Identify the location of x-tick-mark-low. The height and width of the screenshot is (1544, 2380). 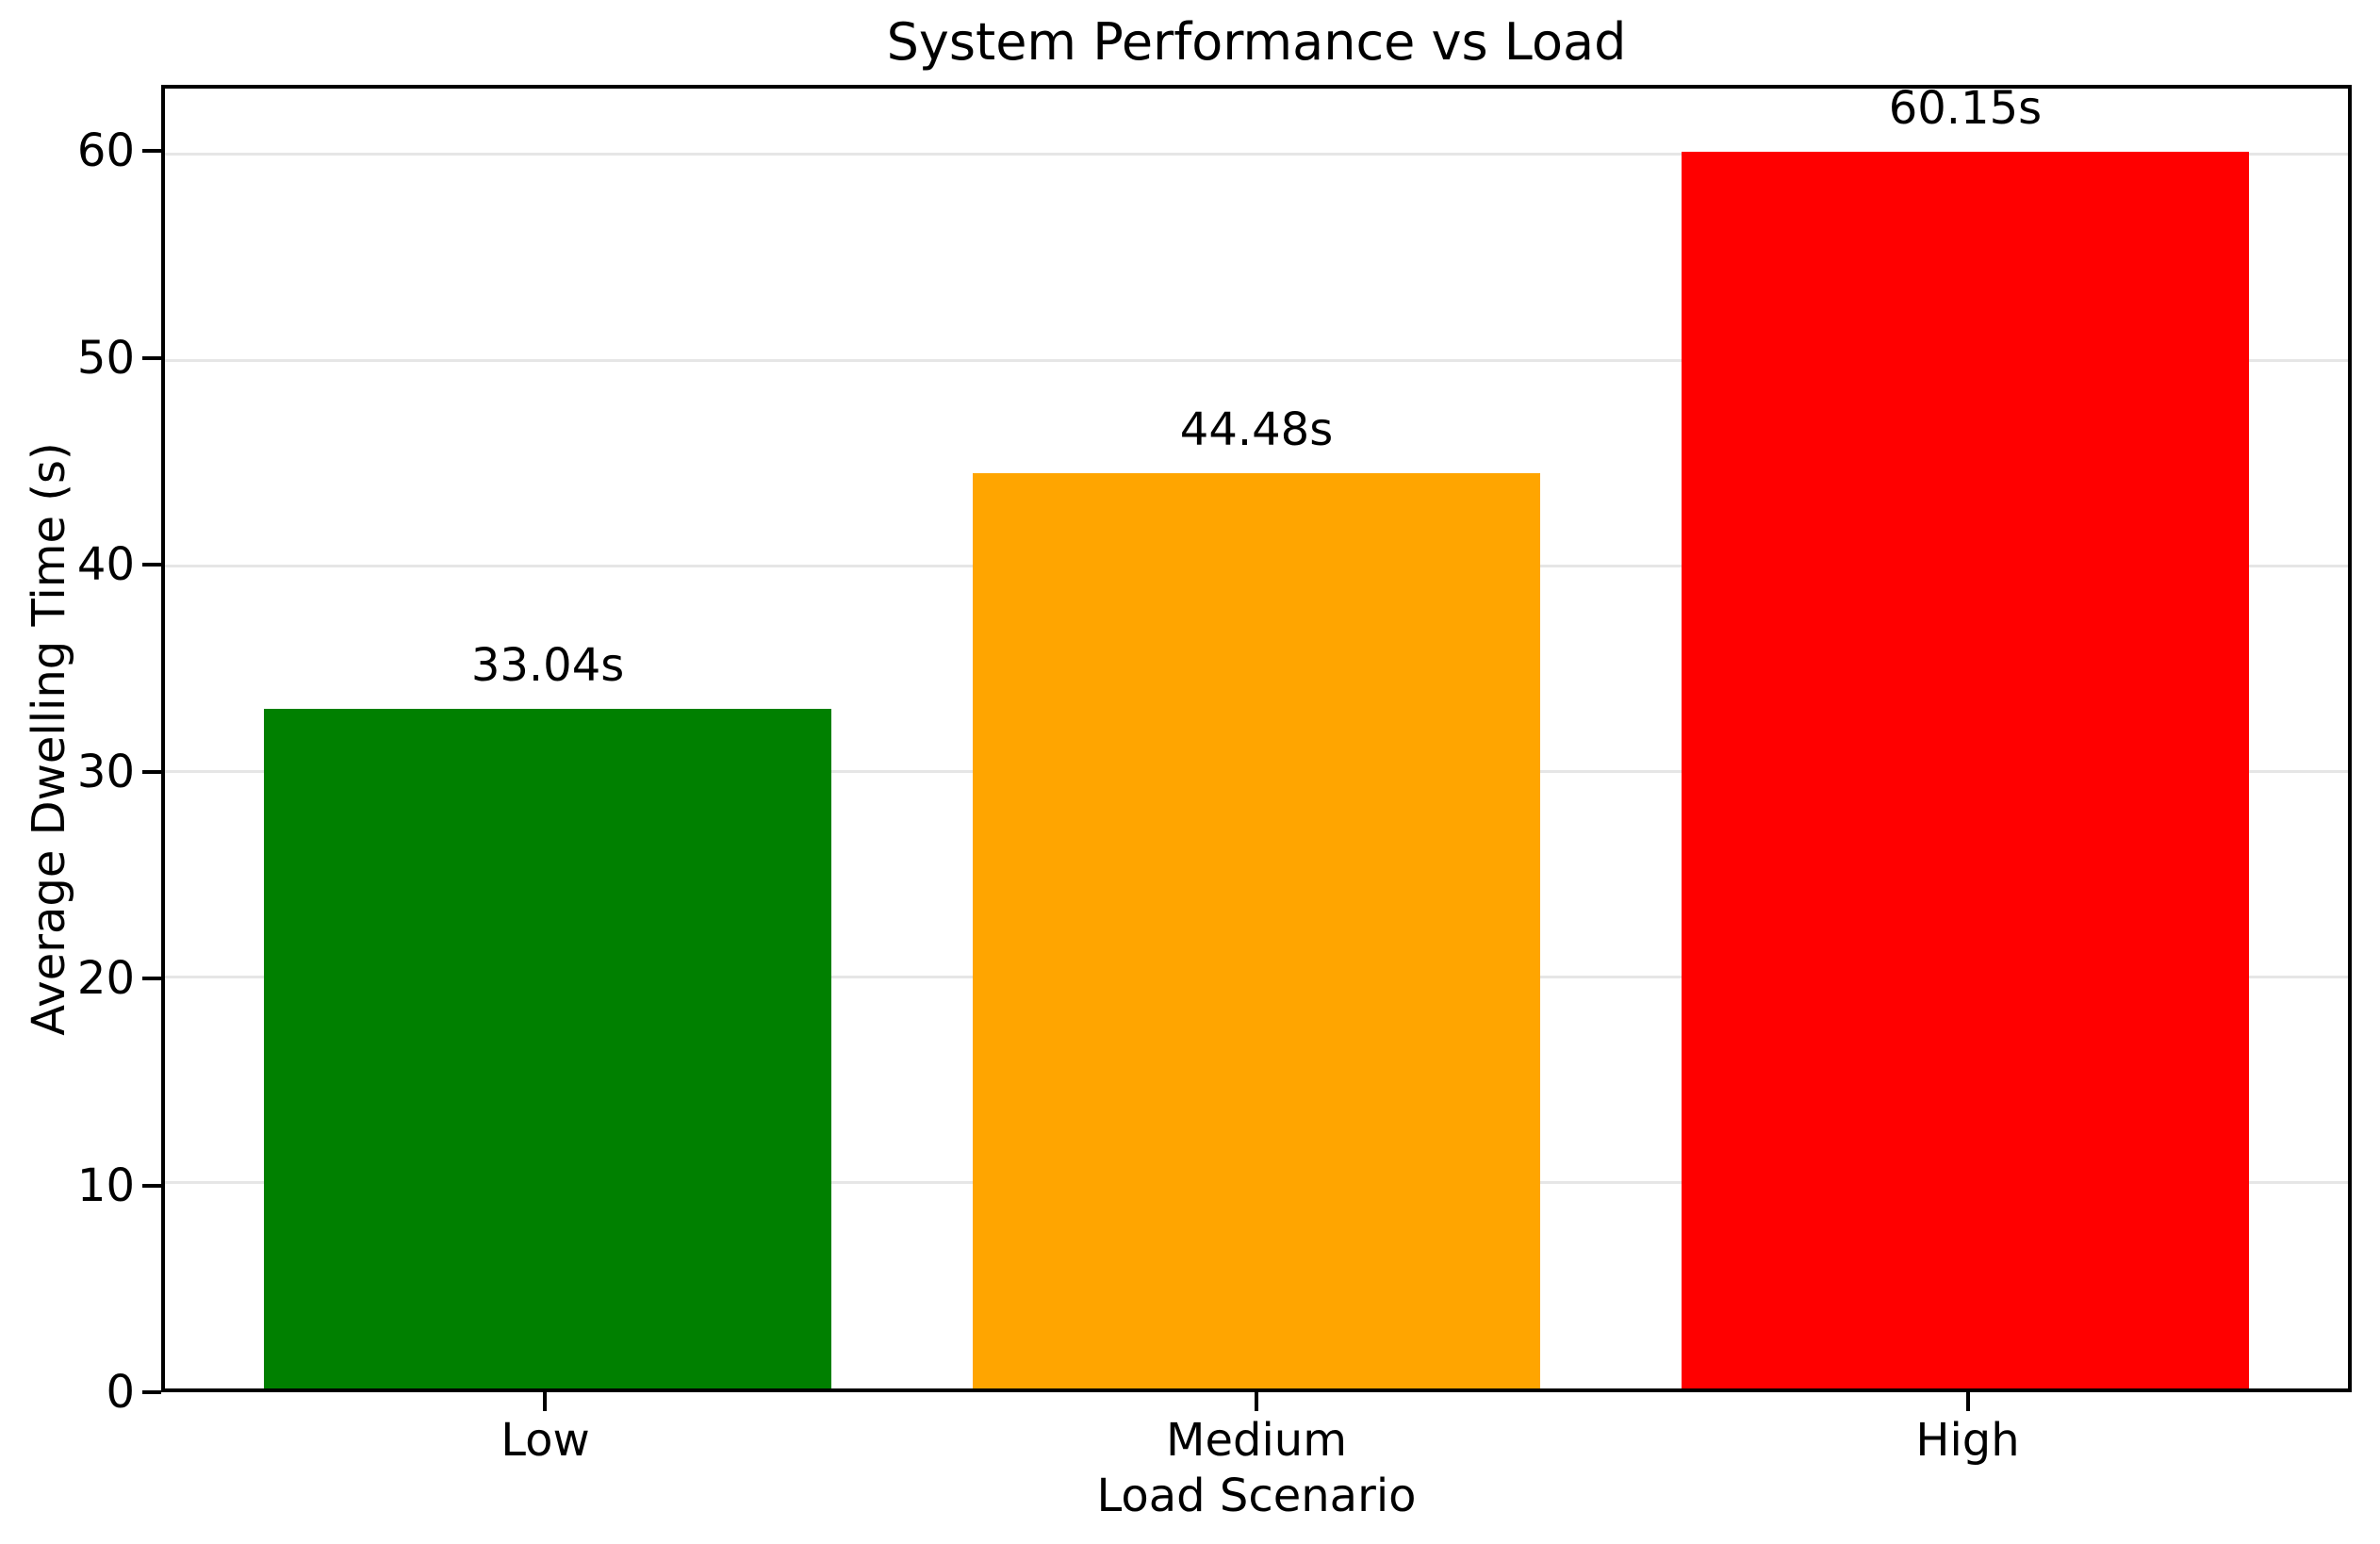
(545, 1401).